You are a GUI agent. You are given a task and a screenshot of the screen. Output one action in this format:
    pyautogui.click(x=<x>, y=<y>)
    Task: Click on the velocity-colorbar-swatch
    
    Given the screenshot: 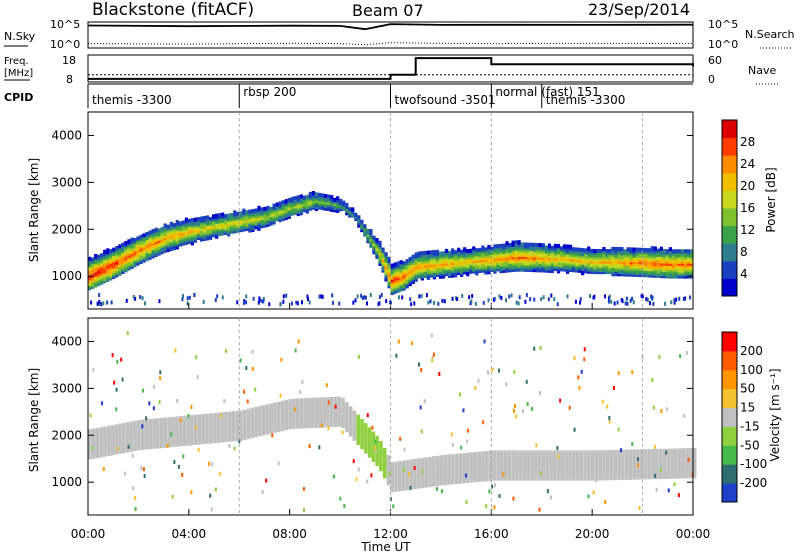 What is the action you would take?
    pyautogui.click(x=729, y=398)
    